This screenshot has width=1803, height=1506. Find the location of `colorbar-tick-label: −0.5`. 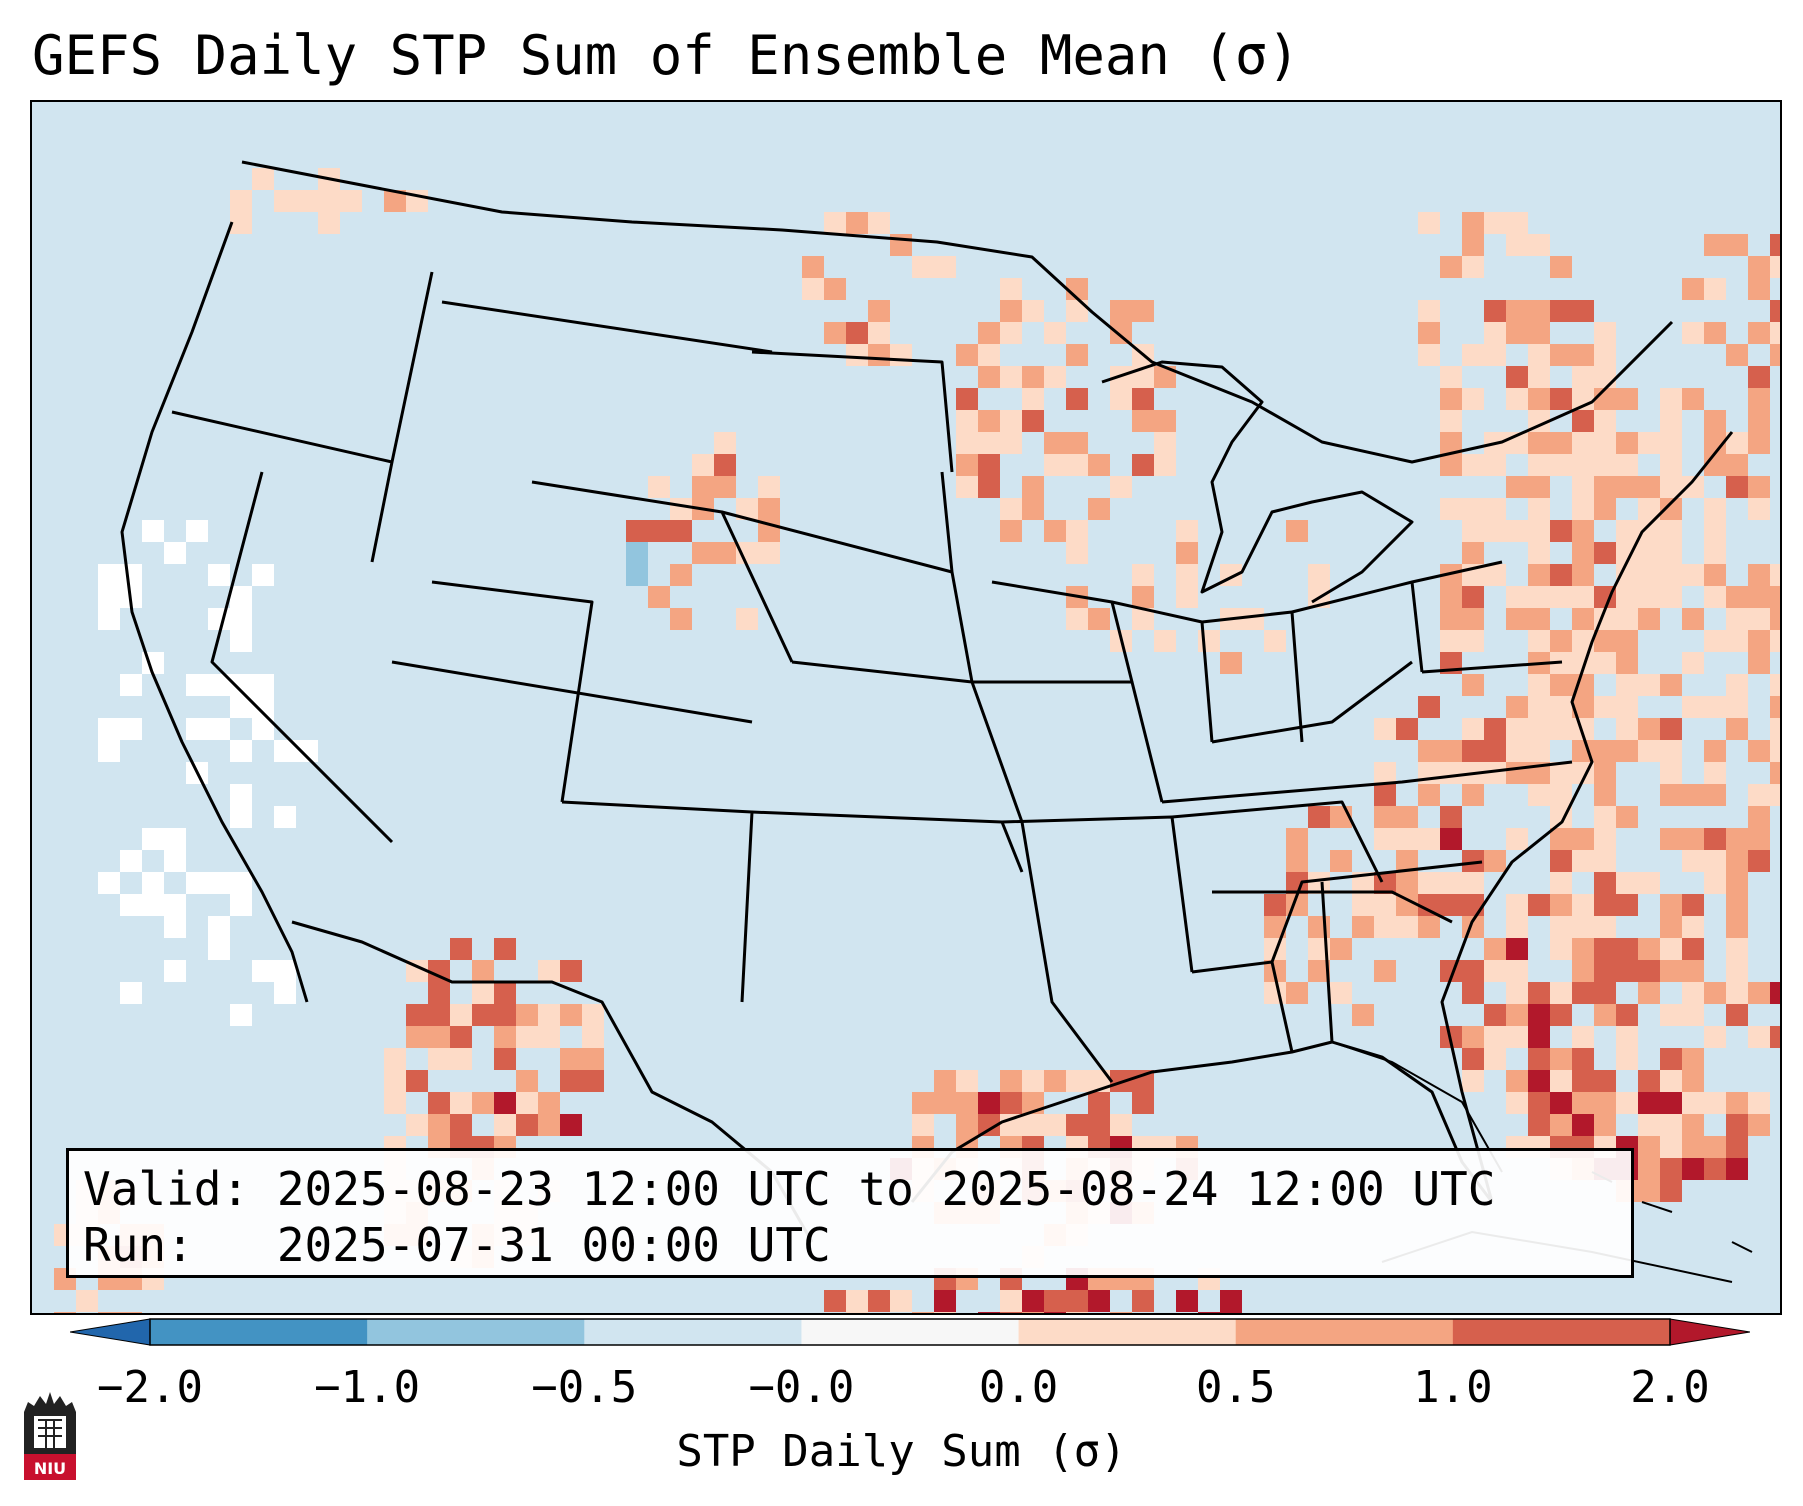

colorbar-tick-label: −0.5 is located at coordinates (584, 1387).